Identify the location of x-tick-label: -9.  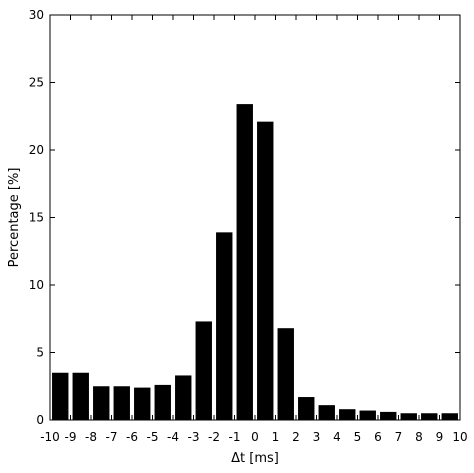
(71, 437).